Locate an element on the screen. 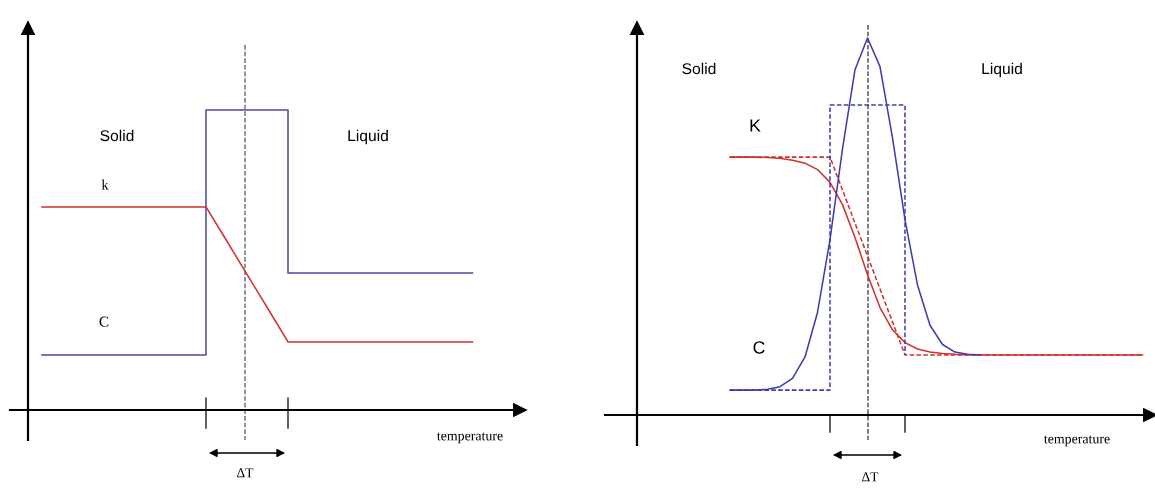  series-label: K is located at coordinates (755, 125).